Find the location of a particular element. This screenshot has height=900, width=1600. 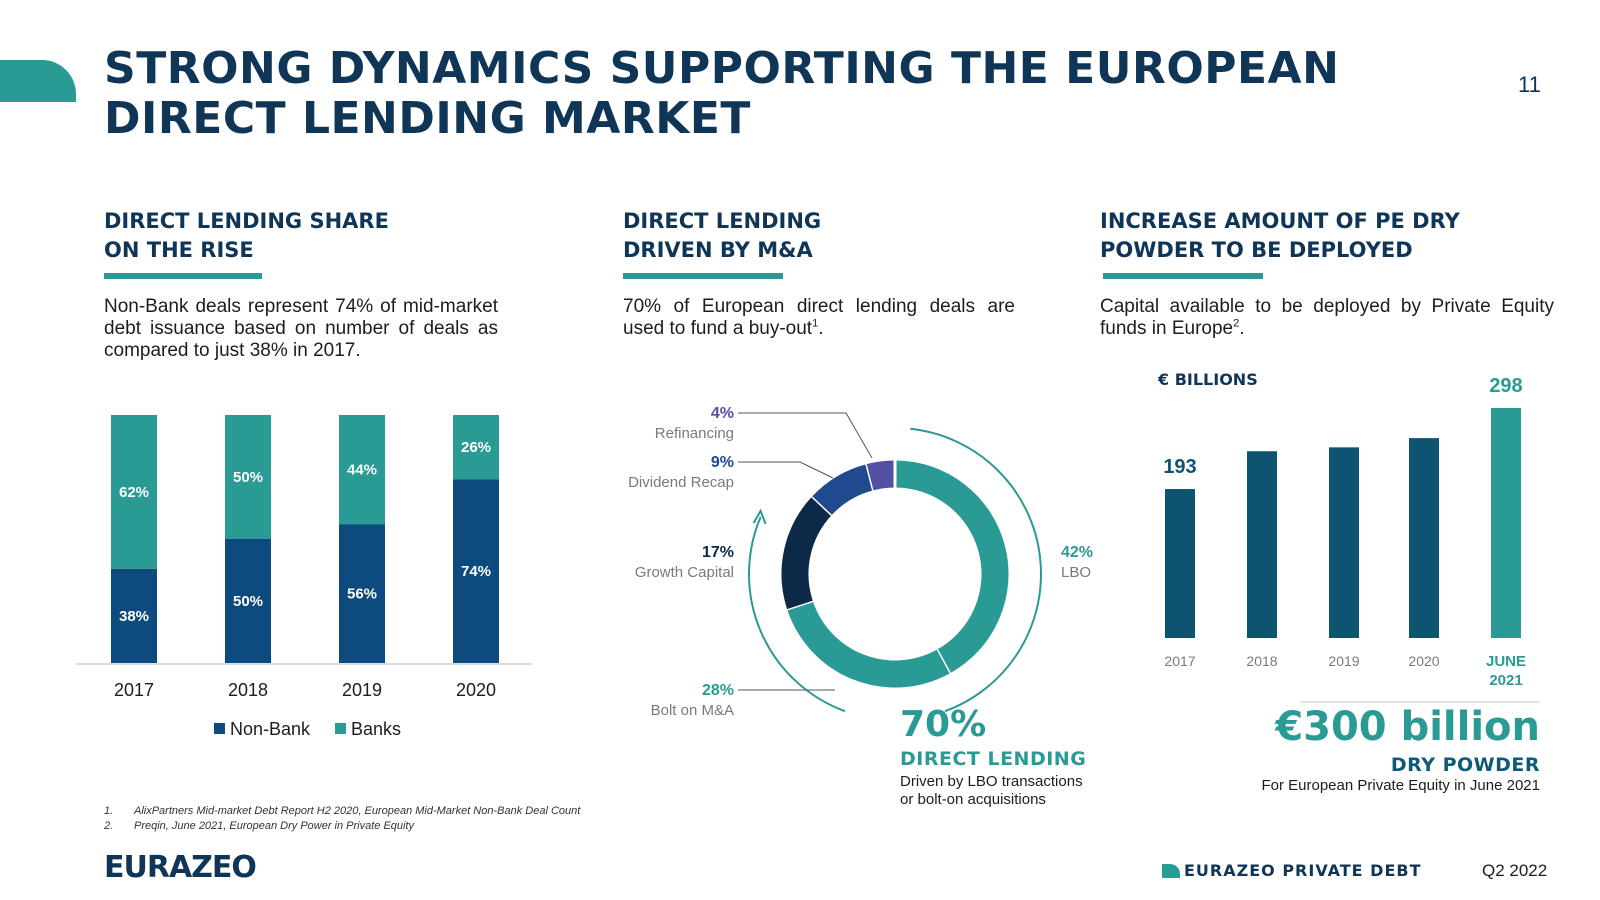

section-share: DIRECT LENDING SHARE ON THE RISE is located at coordinates (314, 236).